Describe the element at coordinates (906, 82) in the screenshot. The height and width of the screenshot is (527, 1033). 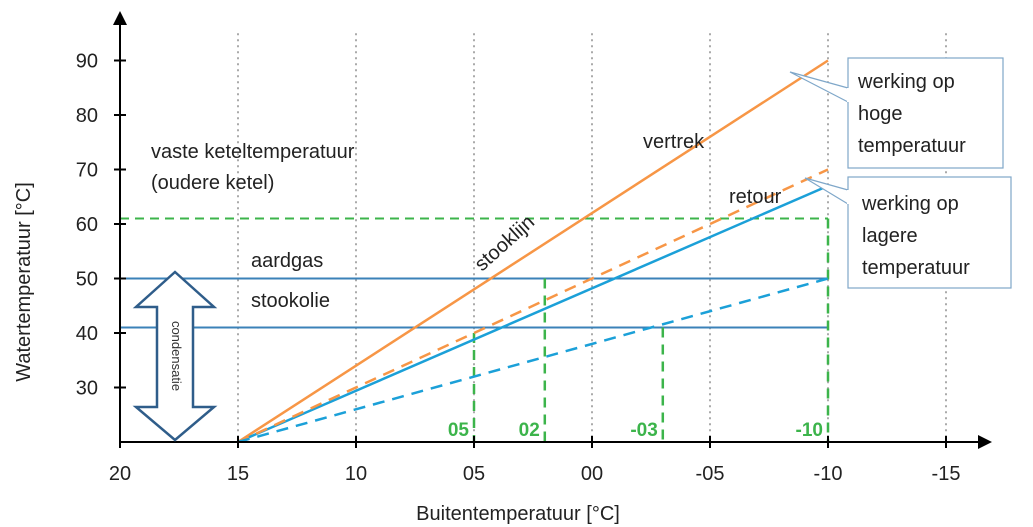
I see `callout-high-line1: werking op` at that location.